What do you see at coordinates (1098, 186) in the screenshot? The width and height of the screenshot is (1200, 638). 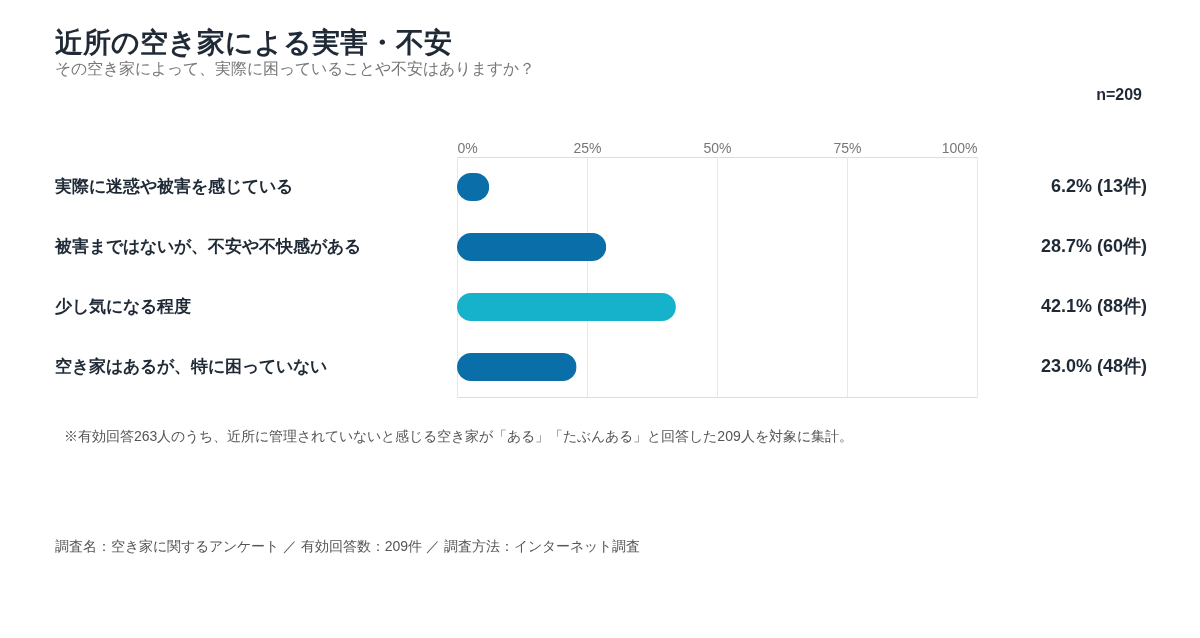 I see `data-label: 6.2% (13件)` at bounding box center [1098, 186].